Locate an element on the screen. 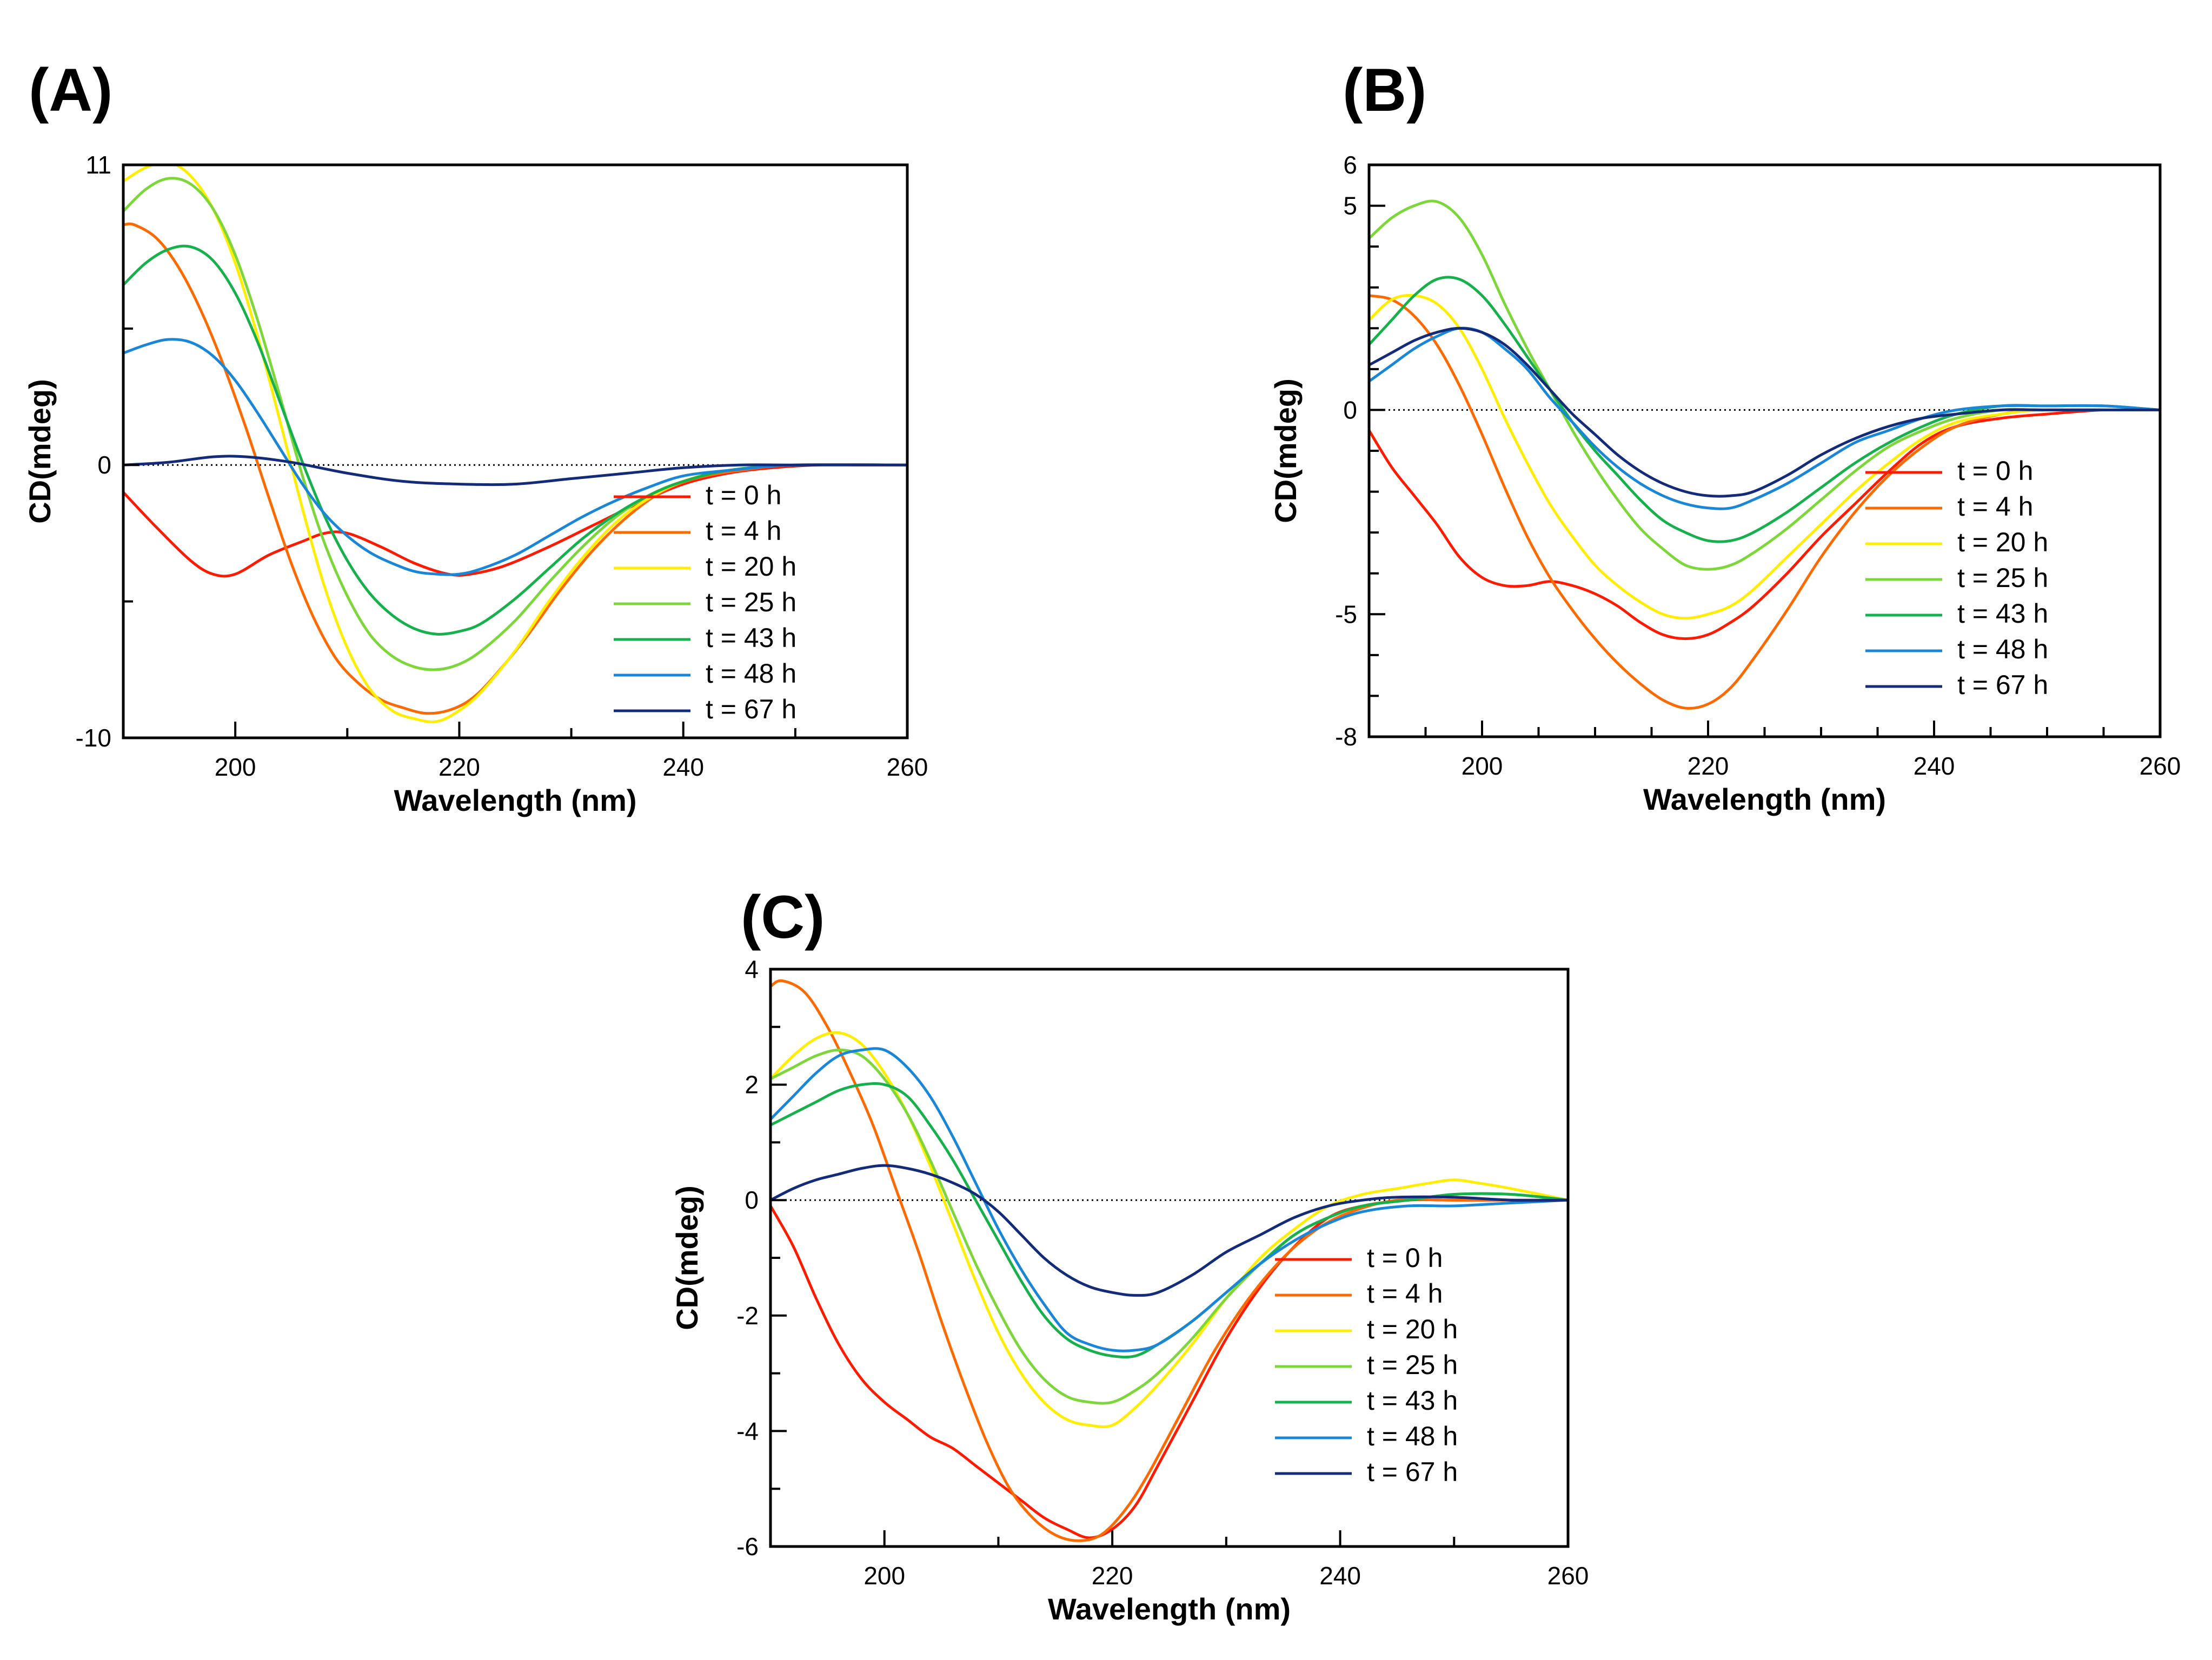 The image size is (2212, 1660). y-tick-label: -5 is located at coordinates (1346, 614).